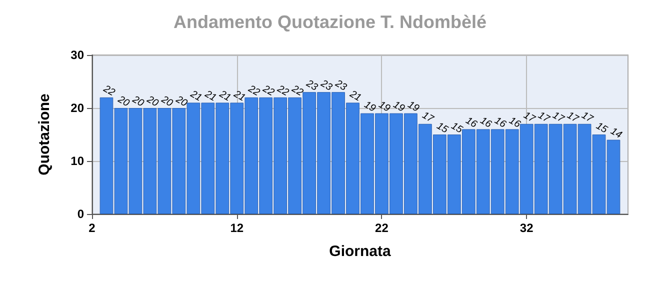  I want to click on x-tick-label: 22, so click(382, 228).